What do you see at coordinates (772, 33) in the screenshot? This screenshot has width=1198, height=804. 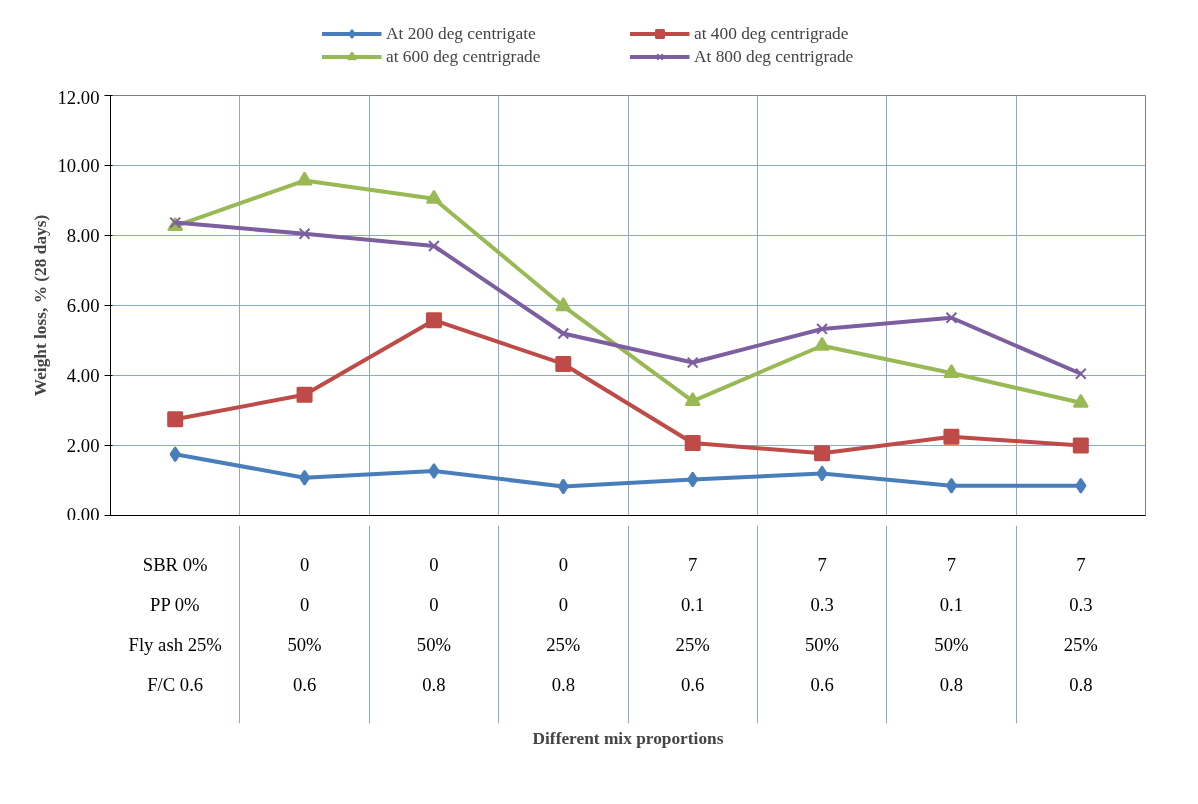 I see `legend-label: at 400 deg centrigrade` at bounding box center [772, 33].